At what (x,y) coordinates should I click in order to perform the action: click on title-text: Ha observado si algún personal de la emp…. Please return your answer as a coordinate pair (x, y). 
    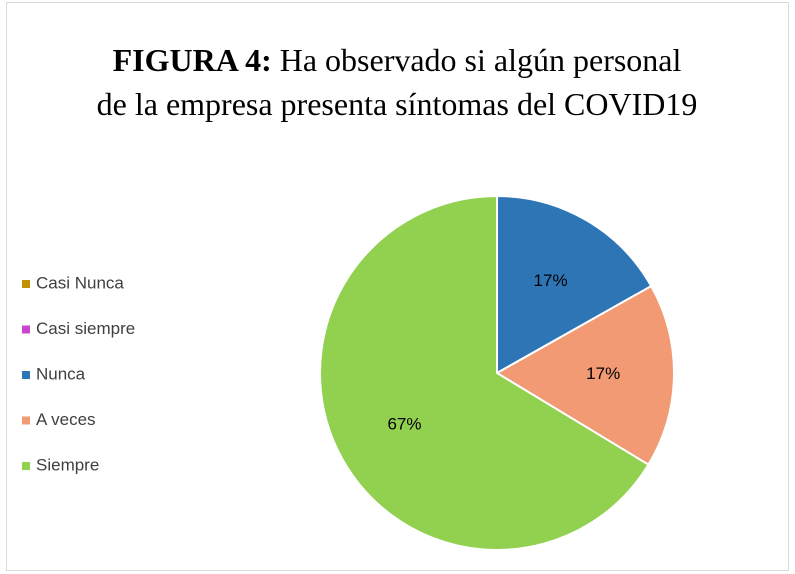
    Looking at the image, I should click on (397, 82).